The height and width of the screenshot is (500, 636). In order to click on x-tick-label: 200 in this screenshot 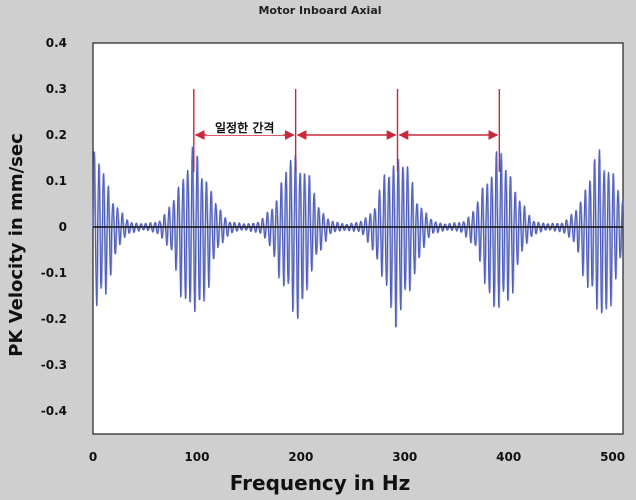, I will do `click(300, 457)`.